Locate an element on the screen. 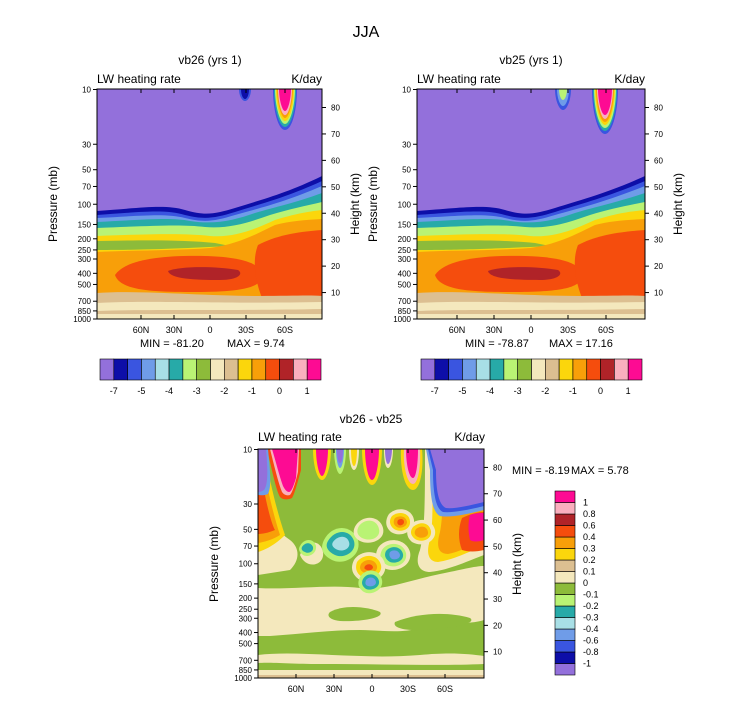  height-tick-label: 20 is located at coordinates (497, 625).